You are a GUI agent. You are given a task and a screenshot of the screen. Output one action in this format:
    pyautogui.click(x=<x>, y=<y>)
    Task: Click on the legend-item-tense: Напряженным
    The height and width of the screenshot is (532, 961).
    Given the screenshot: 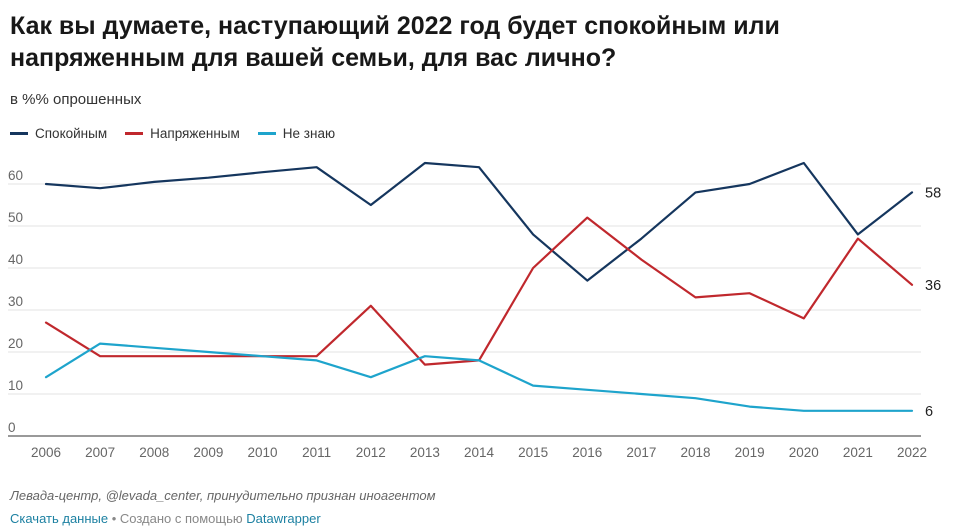 What is the action you would take?
    pyautogui.click(x=182, y=133)
    